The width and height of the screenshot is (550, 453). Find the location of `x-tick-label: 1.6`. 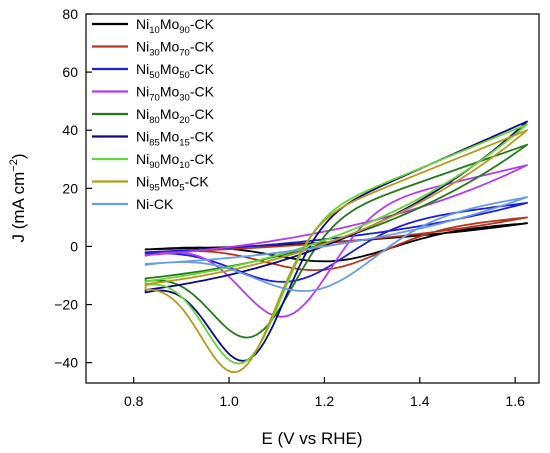

x-tick-label: 1.6 is located at coordinates (515, 401).